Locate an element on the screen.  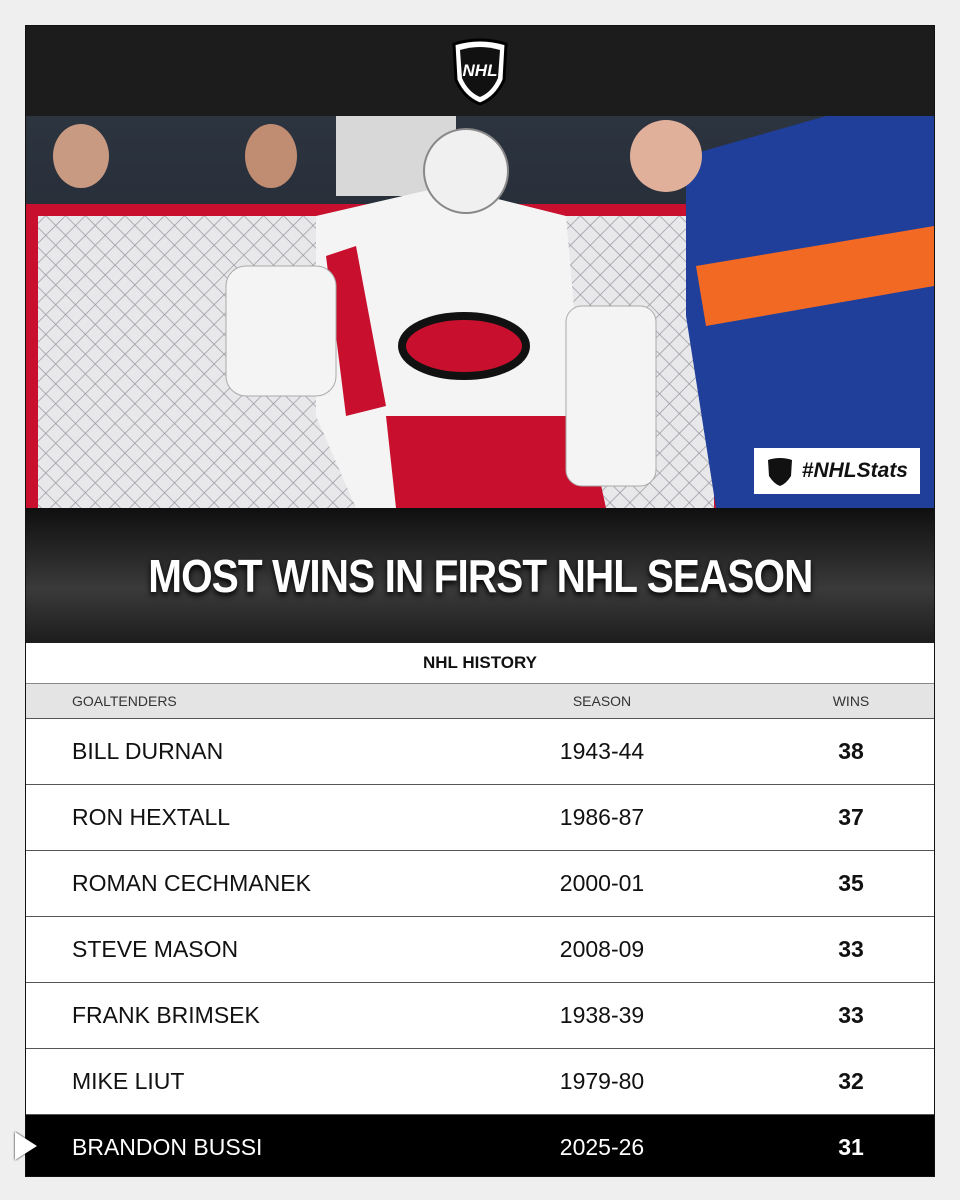
season: 1979-80 is located at coordinates (602, 1081).